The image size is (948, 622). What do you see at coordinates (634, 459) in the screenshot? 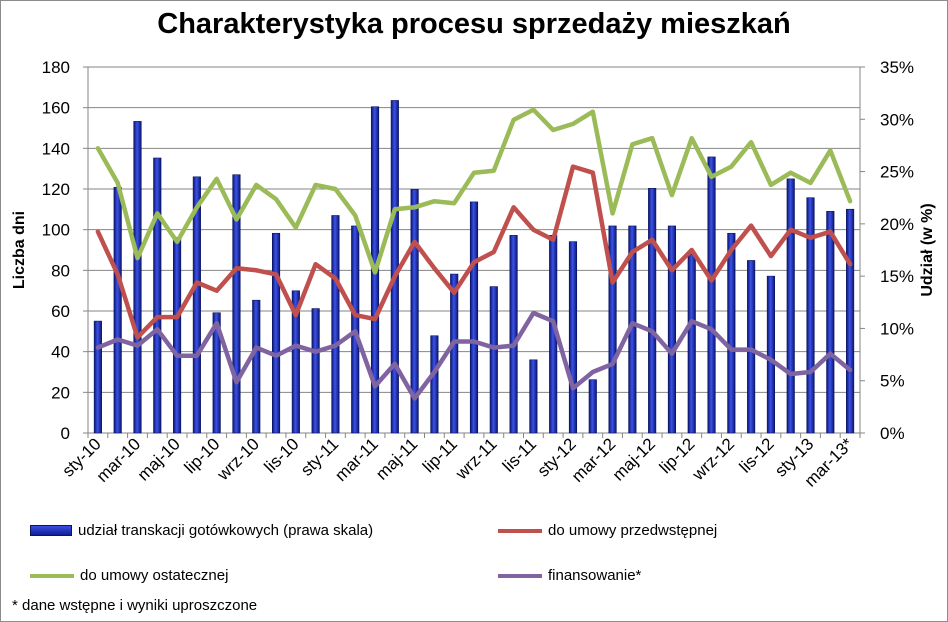
I see `x-tick-label: maj-12` at bounding box center [634, 459].